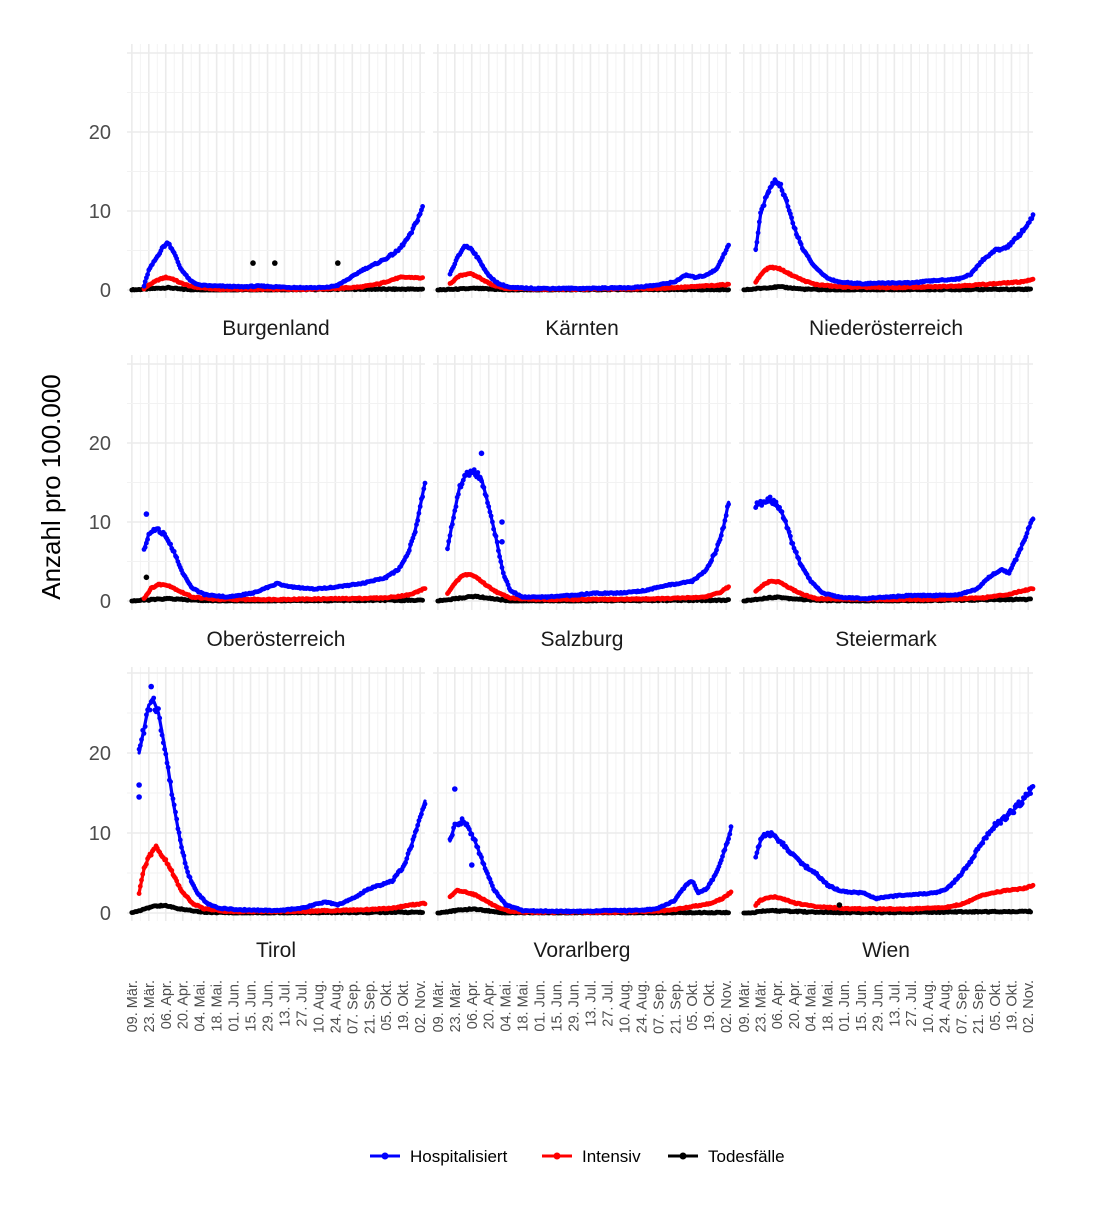 This screenshot has height=1205, width=1102. Describe the element at coordinates (886, 328) in the screenshot. I see `panel-title: Niederösterreich` at that location.